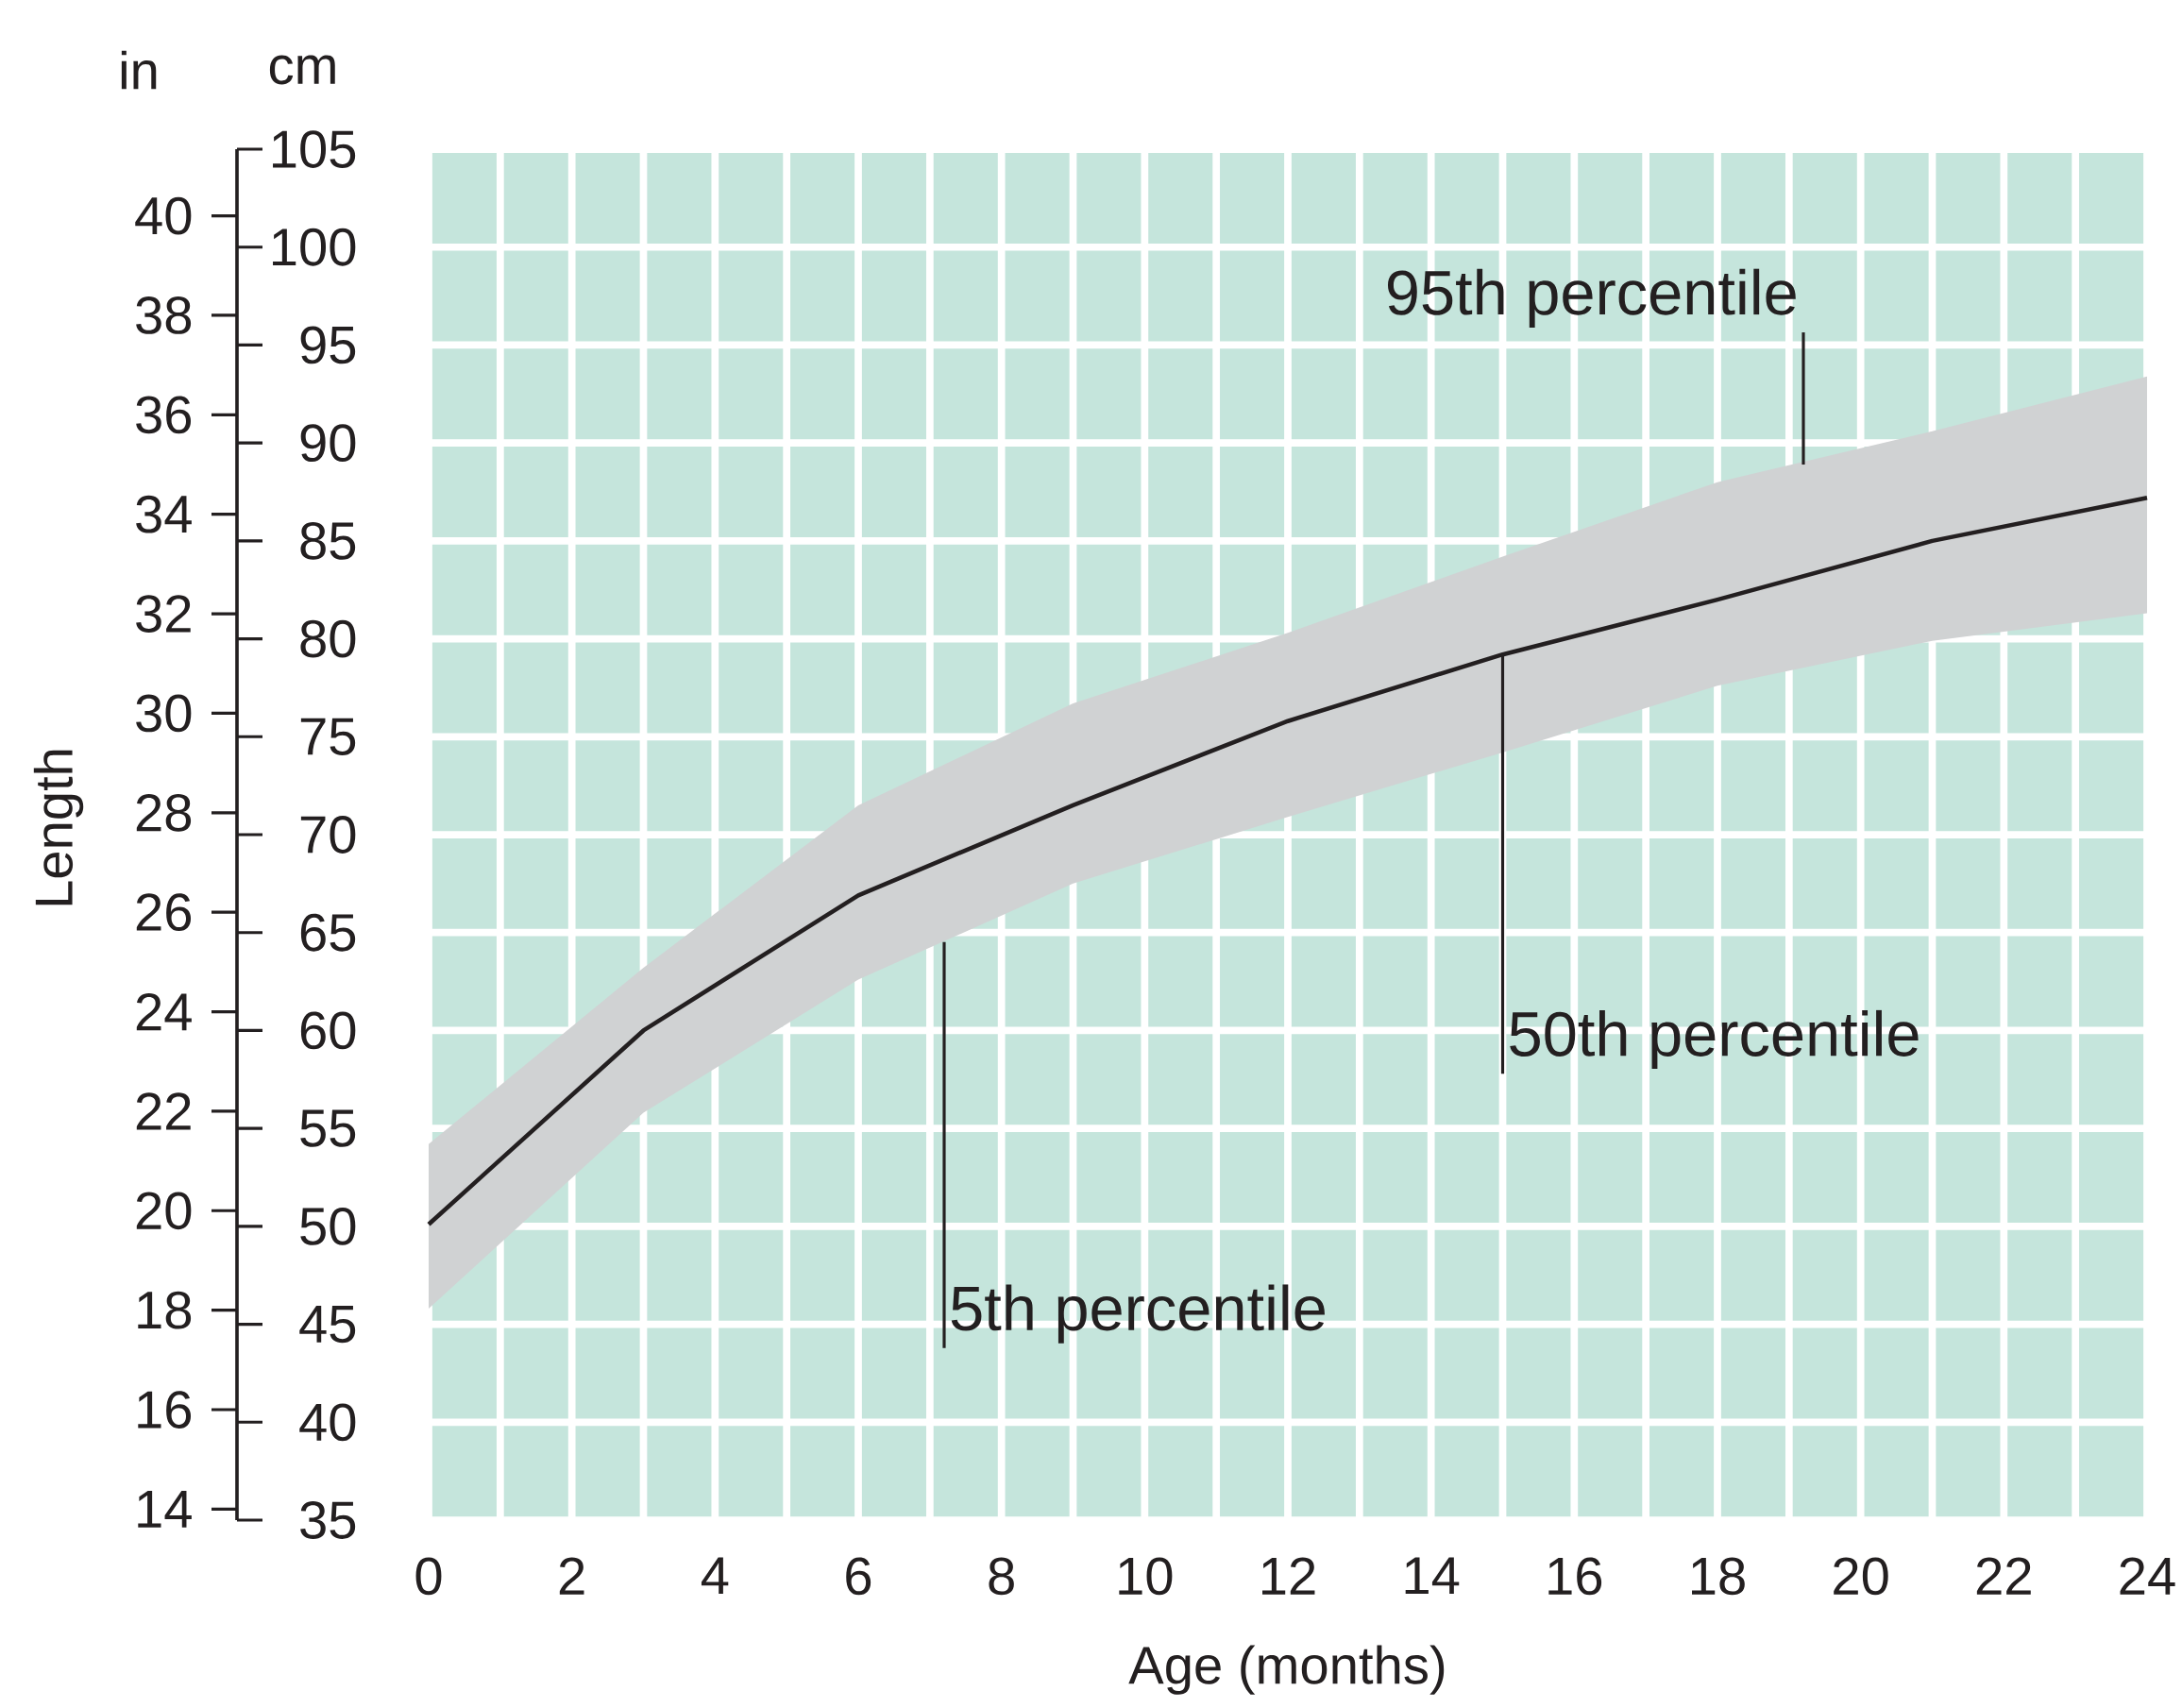 The height and width of the screenshot is (1708, 2182). I want to click on y2-tick-label: 100, so click(314, 247).